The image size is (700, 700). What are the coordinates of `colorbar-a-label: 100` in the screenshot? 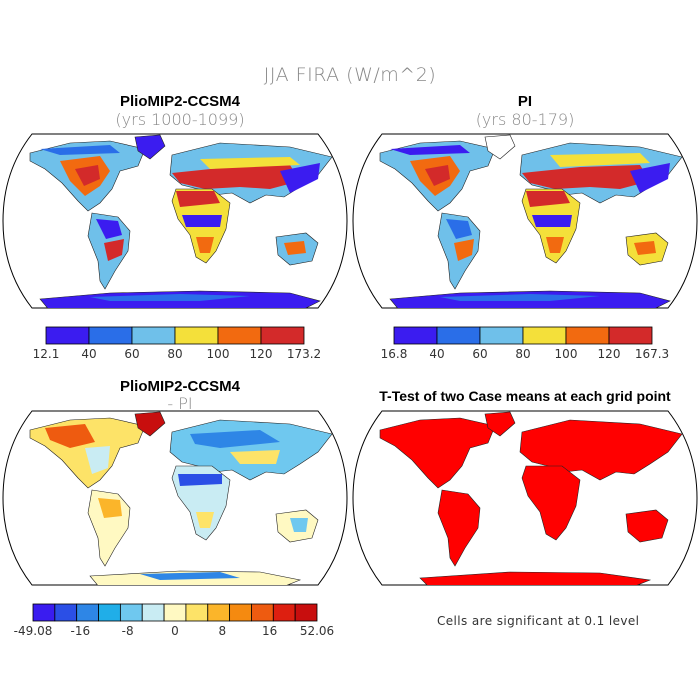 It's located at (218, 354).